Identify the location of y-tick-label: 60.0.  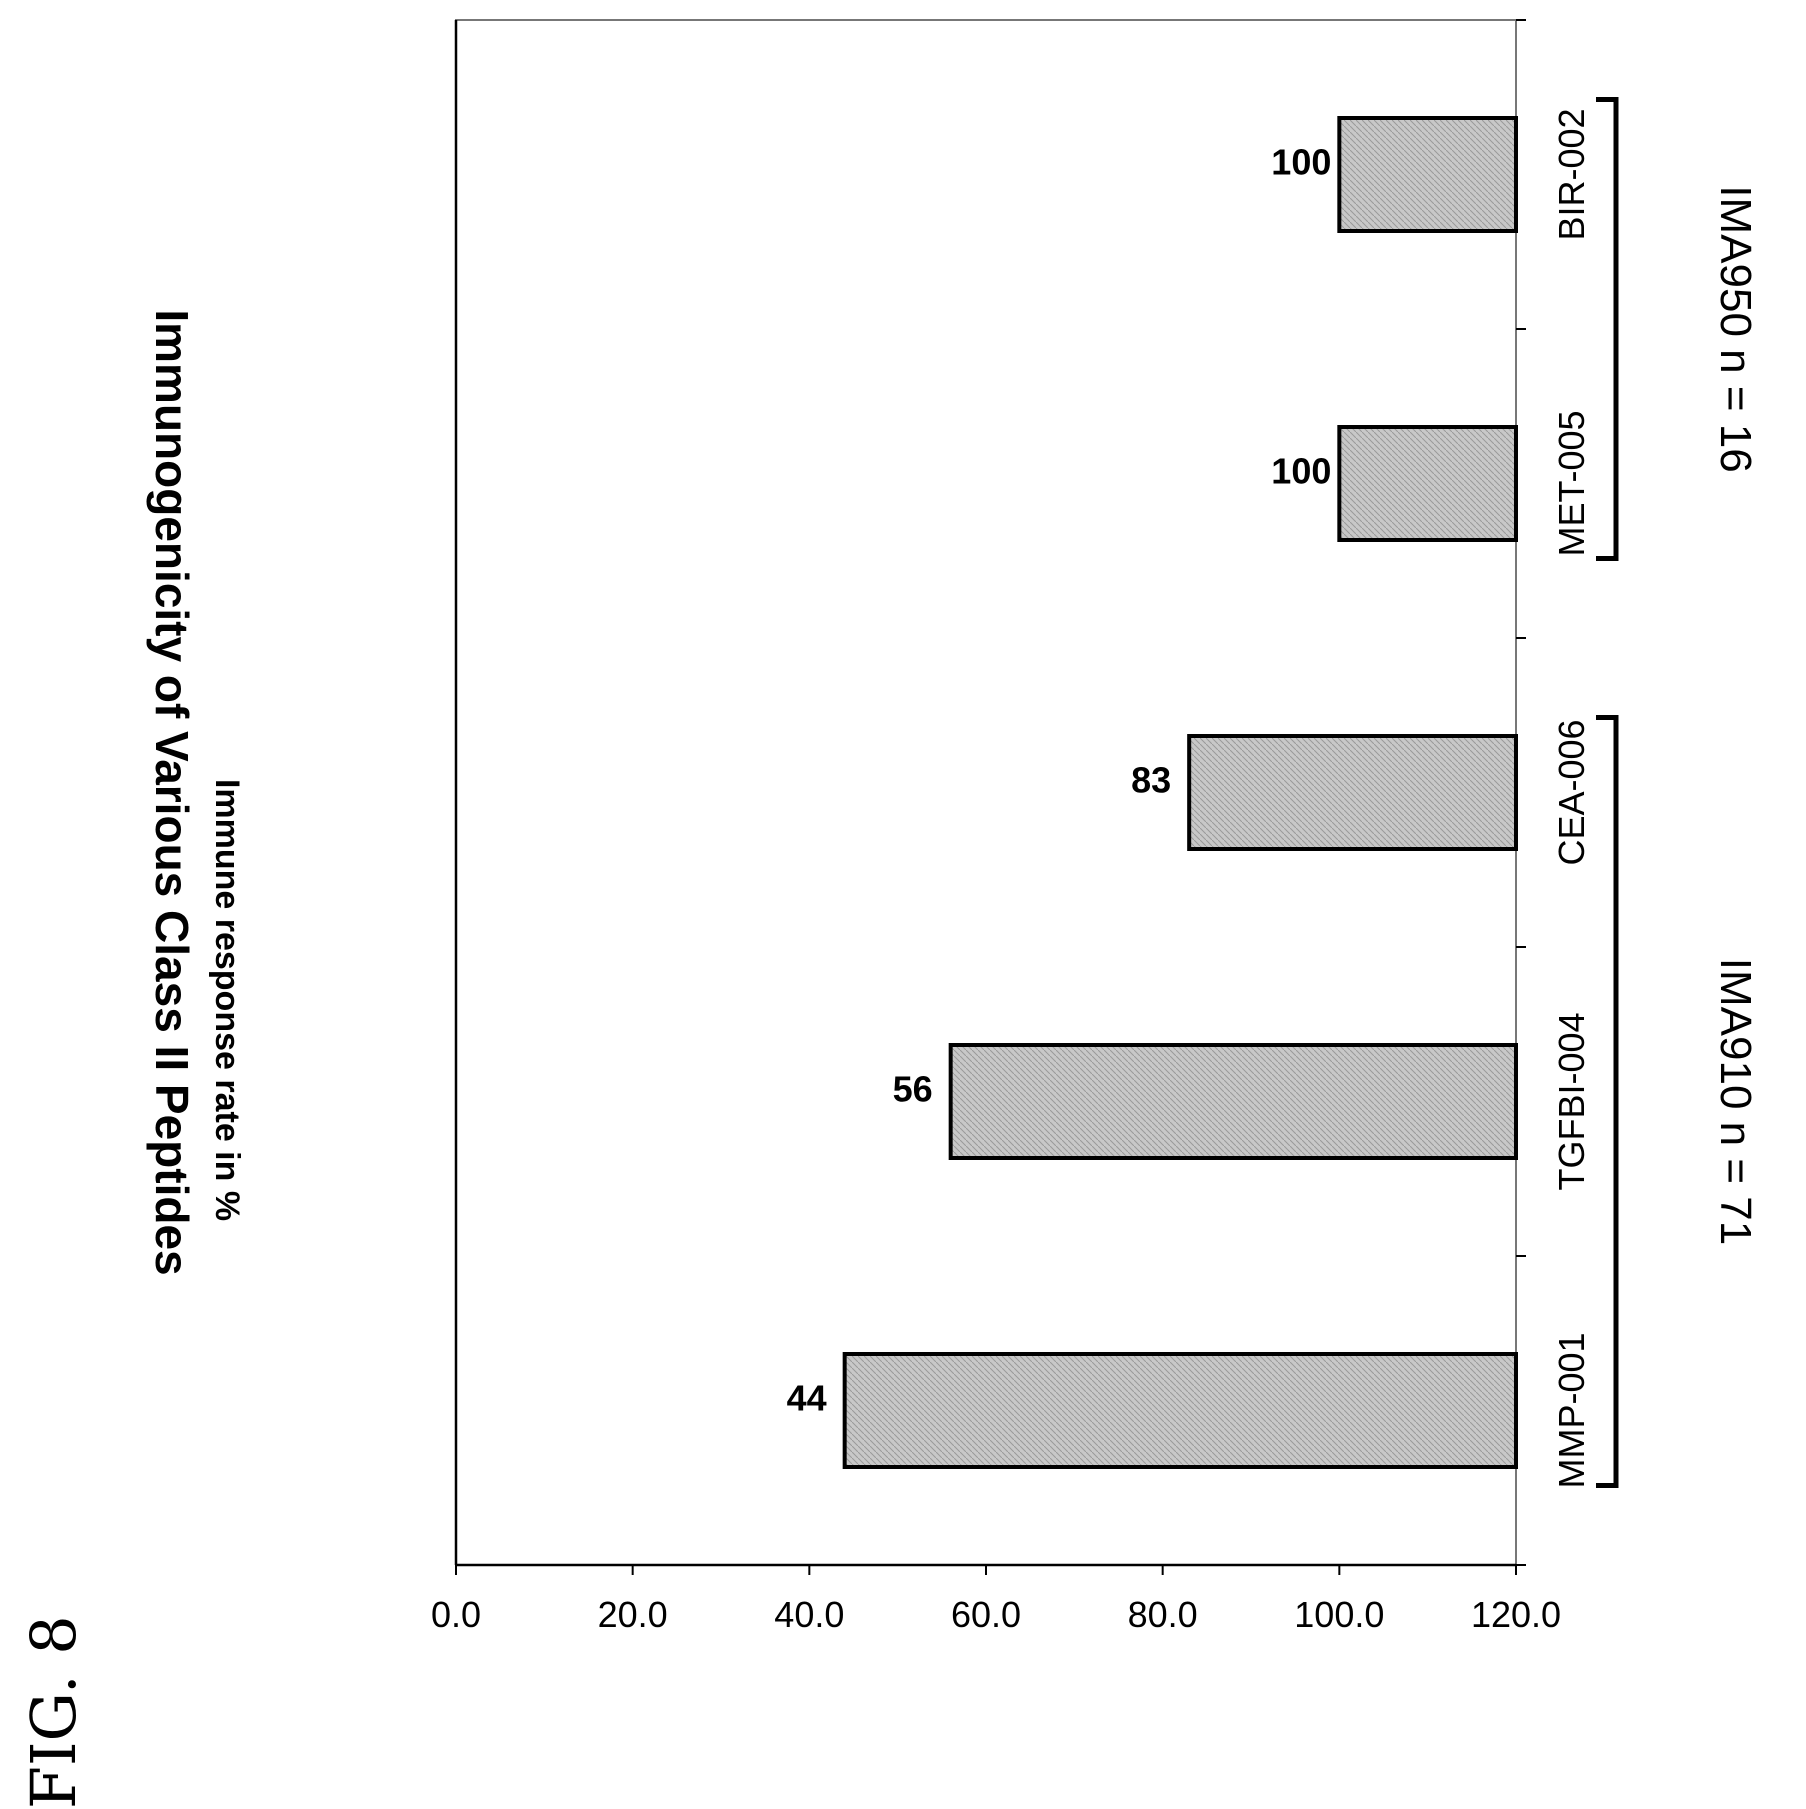
(986, 1614).